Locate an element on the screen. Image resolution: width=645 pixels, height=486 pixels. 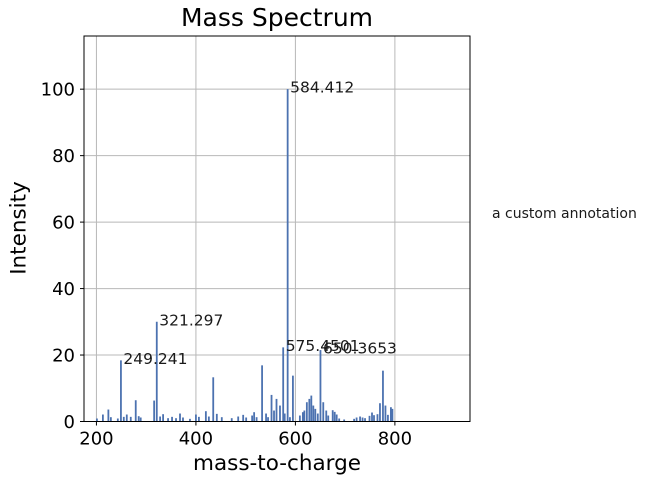
x-tick-label: 400 is located at coordinates (196, 439).